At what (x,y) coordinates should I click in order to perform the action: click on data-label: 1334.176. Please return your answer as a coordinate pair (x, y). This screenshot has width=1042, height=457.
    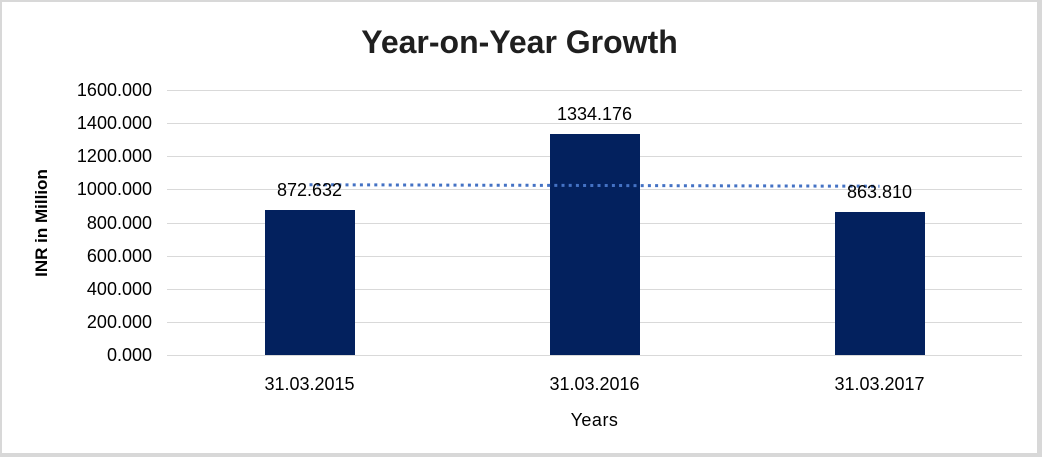
    Looking at the image, I should click on (594, 114).